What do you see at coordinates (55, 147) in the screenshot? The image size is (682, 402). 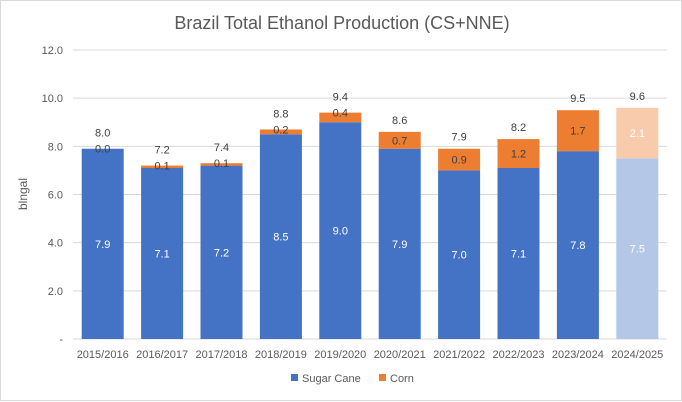 I see `y-tick-label: 8.0` at bounding box center [55, 147].